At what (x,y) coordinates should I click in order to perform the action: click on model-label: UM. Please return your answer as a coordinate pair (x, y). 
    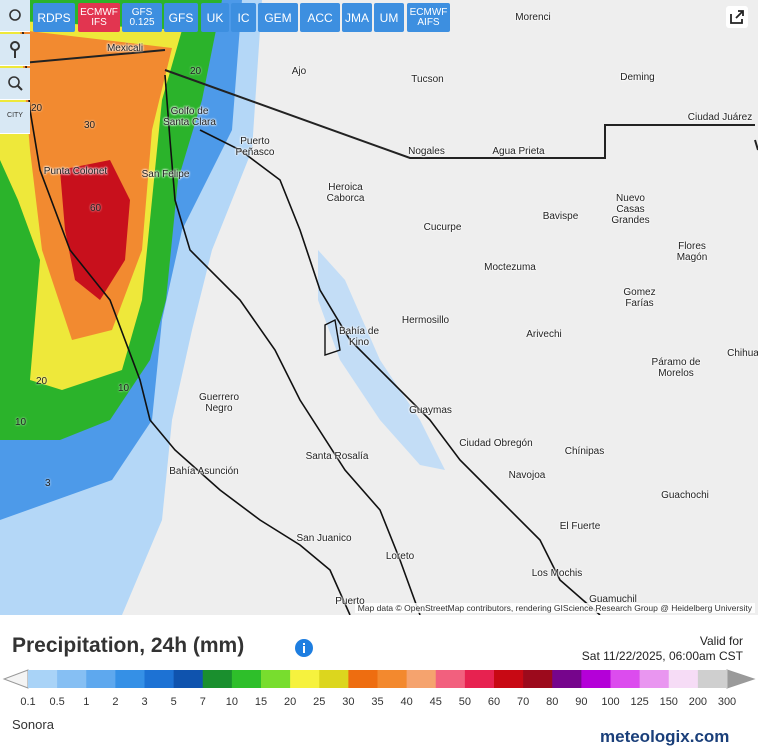
    Looking at the image, I should click on (389, 17).